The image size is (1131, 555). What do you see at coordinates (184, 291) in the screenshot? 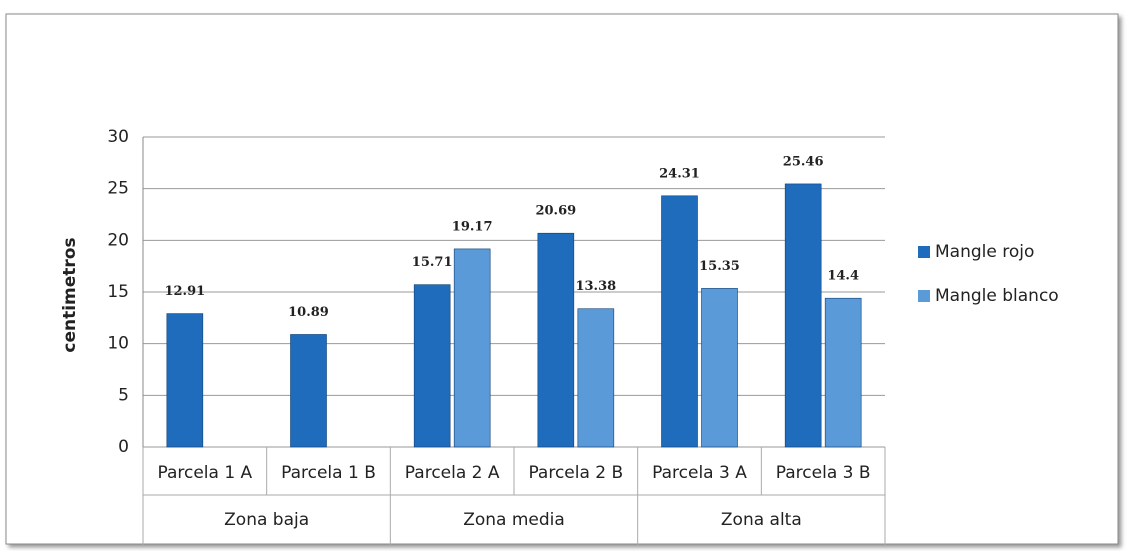
I see `data-label: 12.91` at bounding box center [184, 291].